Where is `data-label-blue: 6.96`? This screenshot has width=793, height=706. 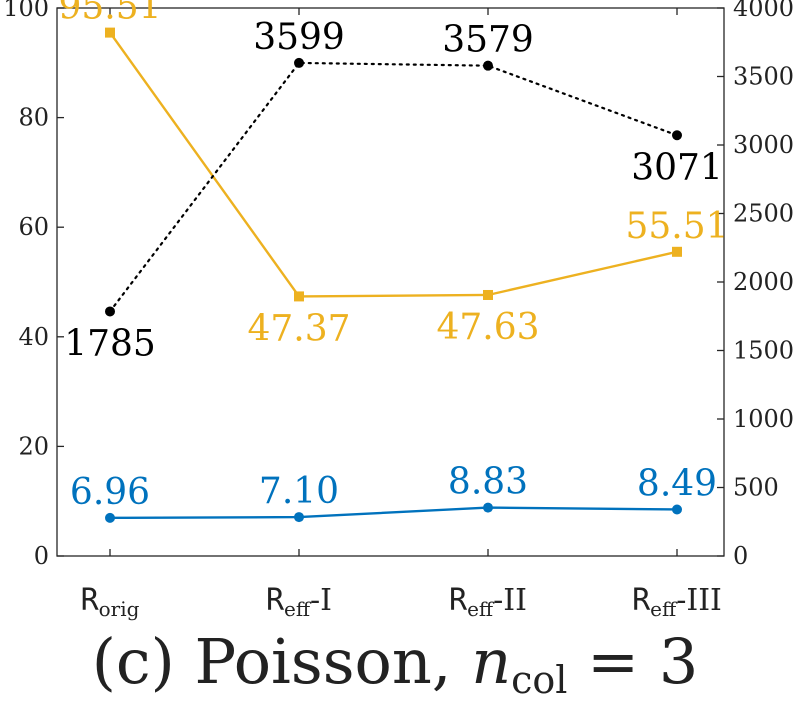 data-label-blue: 6.96 is located at coordinates (110, 492).